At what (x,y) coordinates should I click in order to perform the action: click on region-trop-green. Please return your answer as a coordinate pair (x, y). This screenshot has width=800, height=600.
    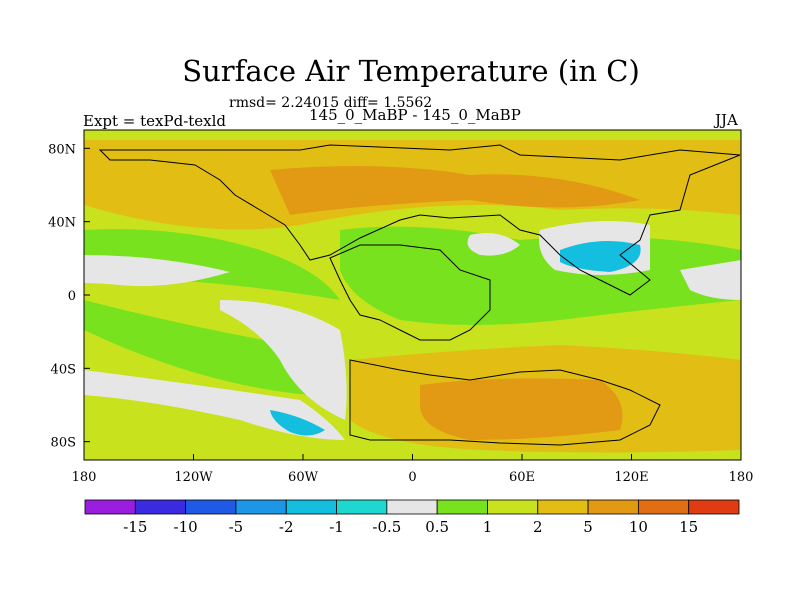
    Looking at the image, I should click on (206, 347).